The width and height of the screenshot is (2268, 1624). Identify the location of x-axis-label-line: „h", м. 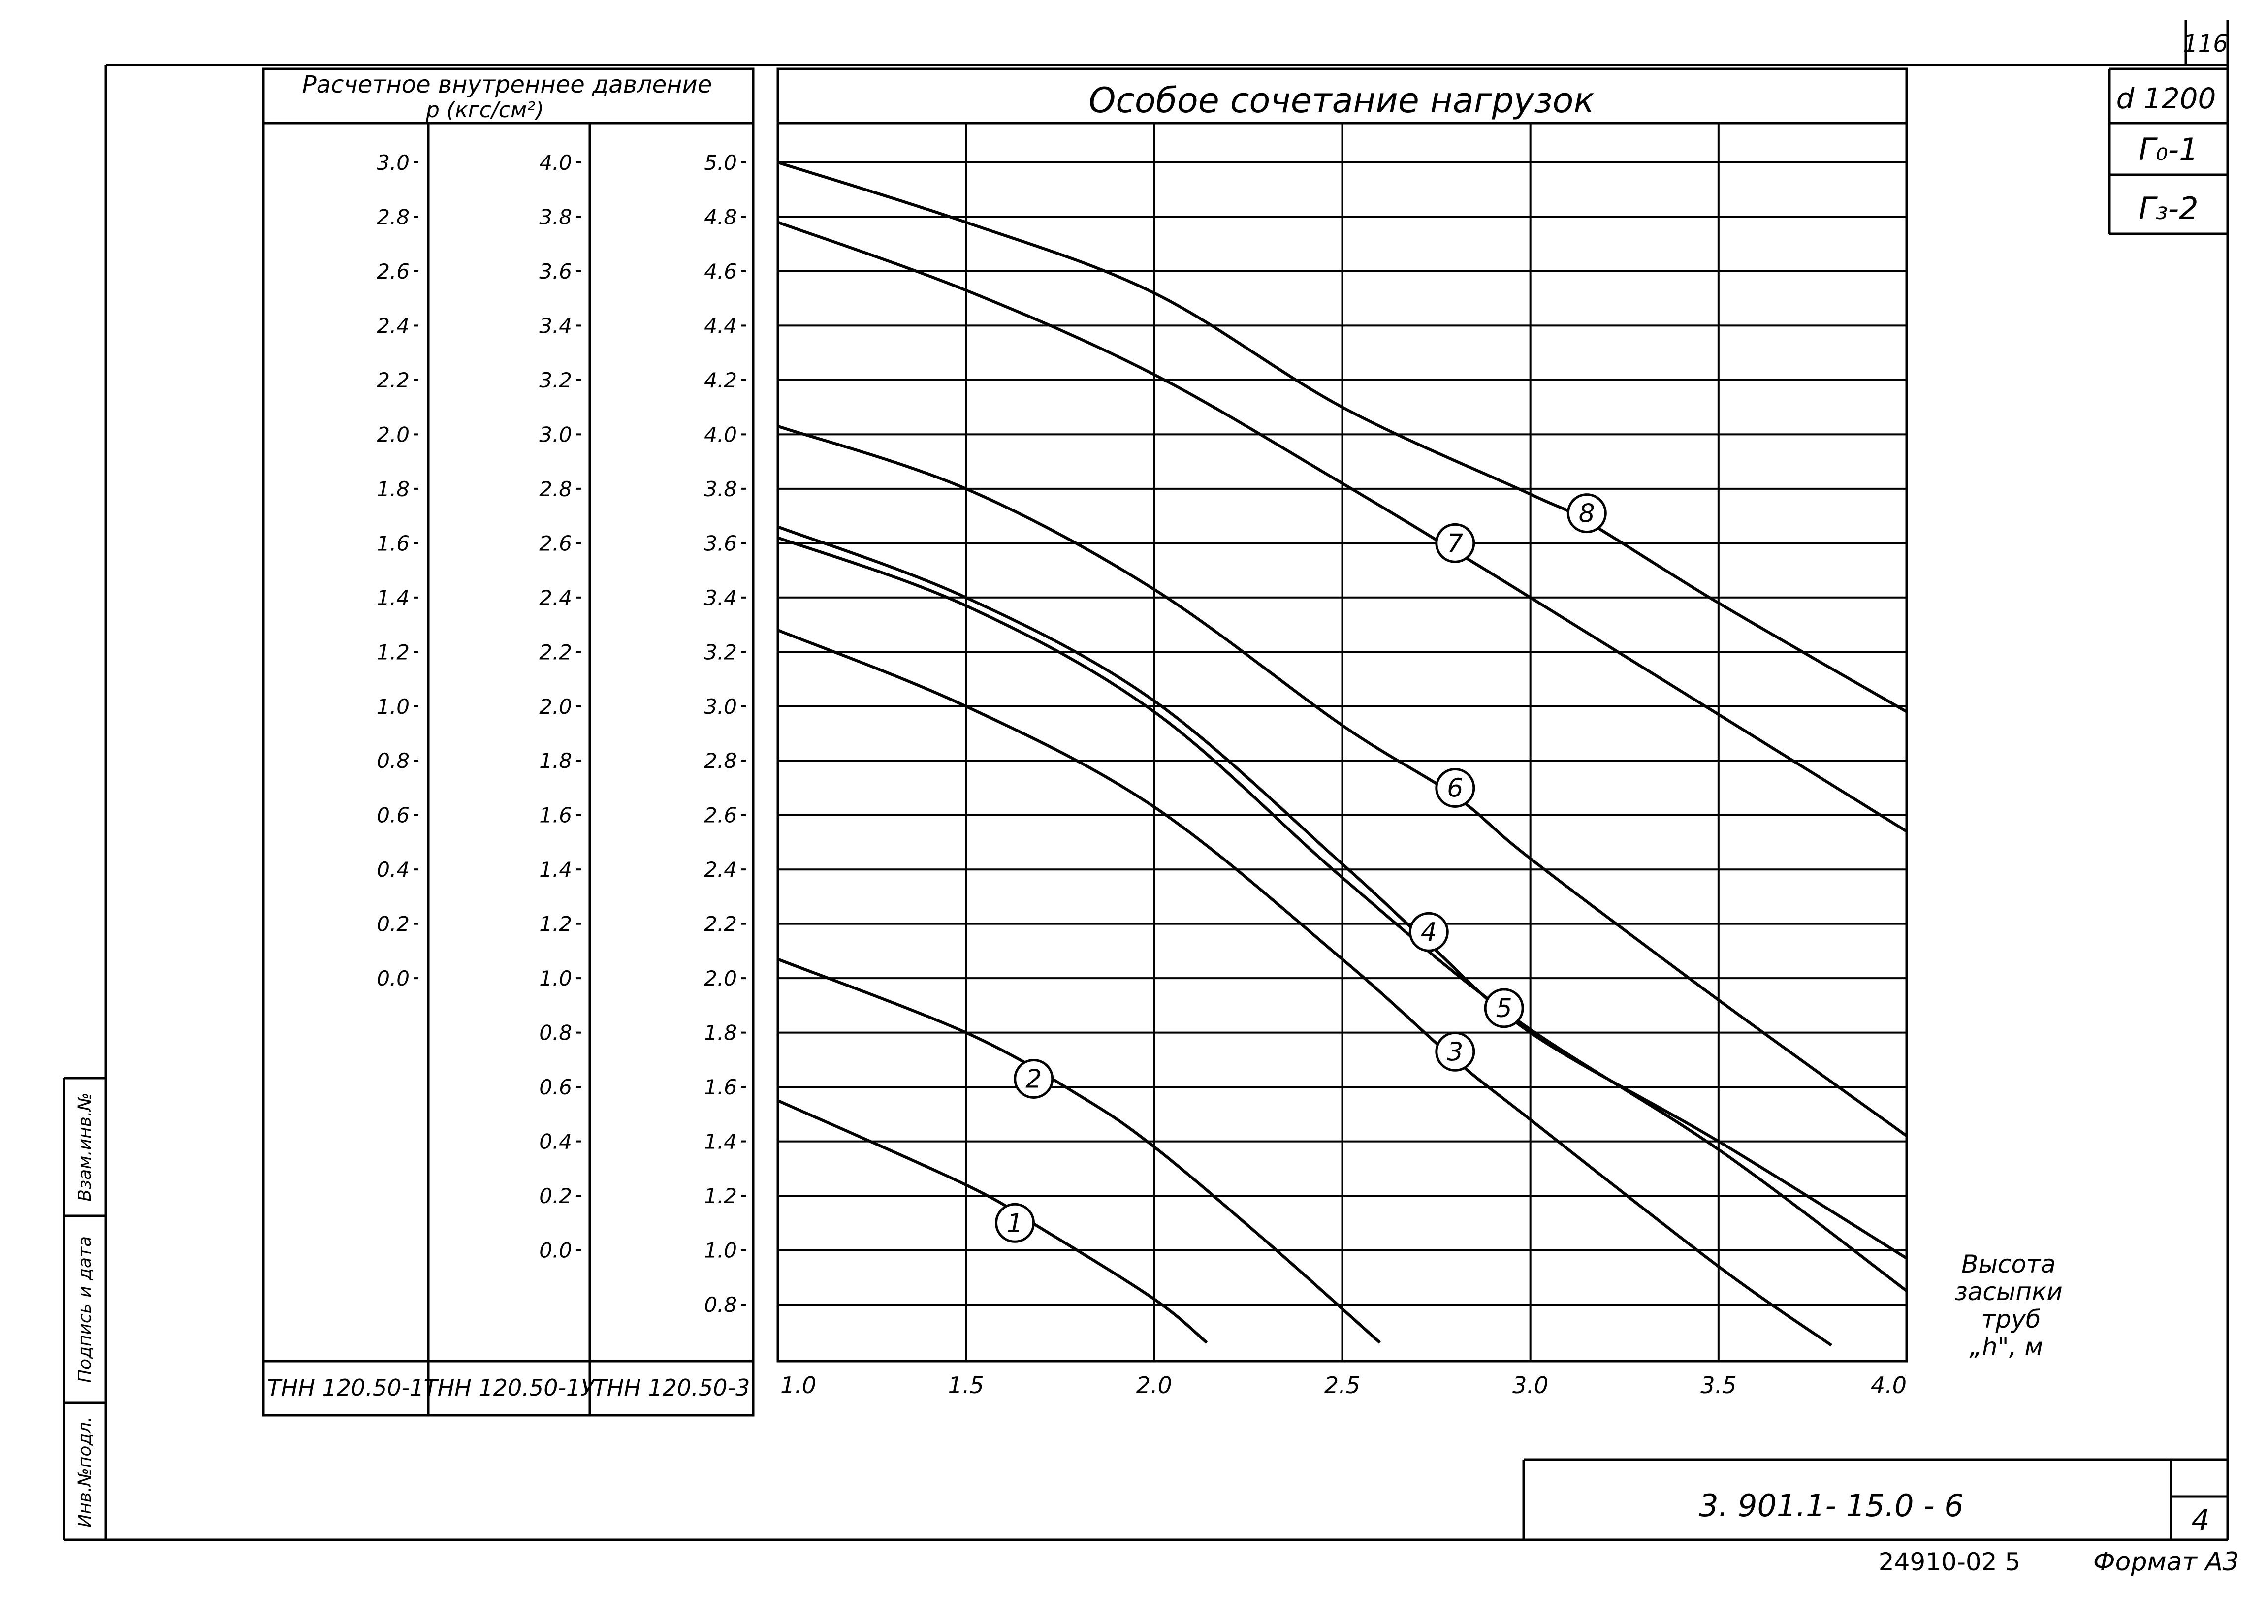
(2006, 1347).